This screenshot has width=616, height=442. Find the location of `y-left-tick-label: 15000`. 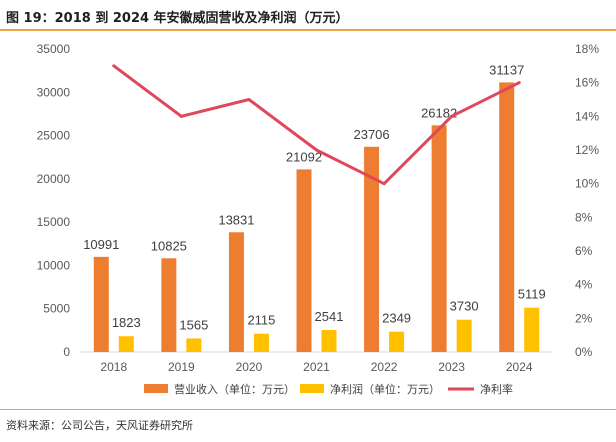

y-left-tick-label: 15000 is located at coordinates (54, 222).